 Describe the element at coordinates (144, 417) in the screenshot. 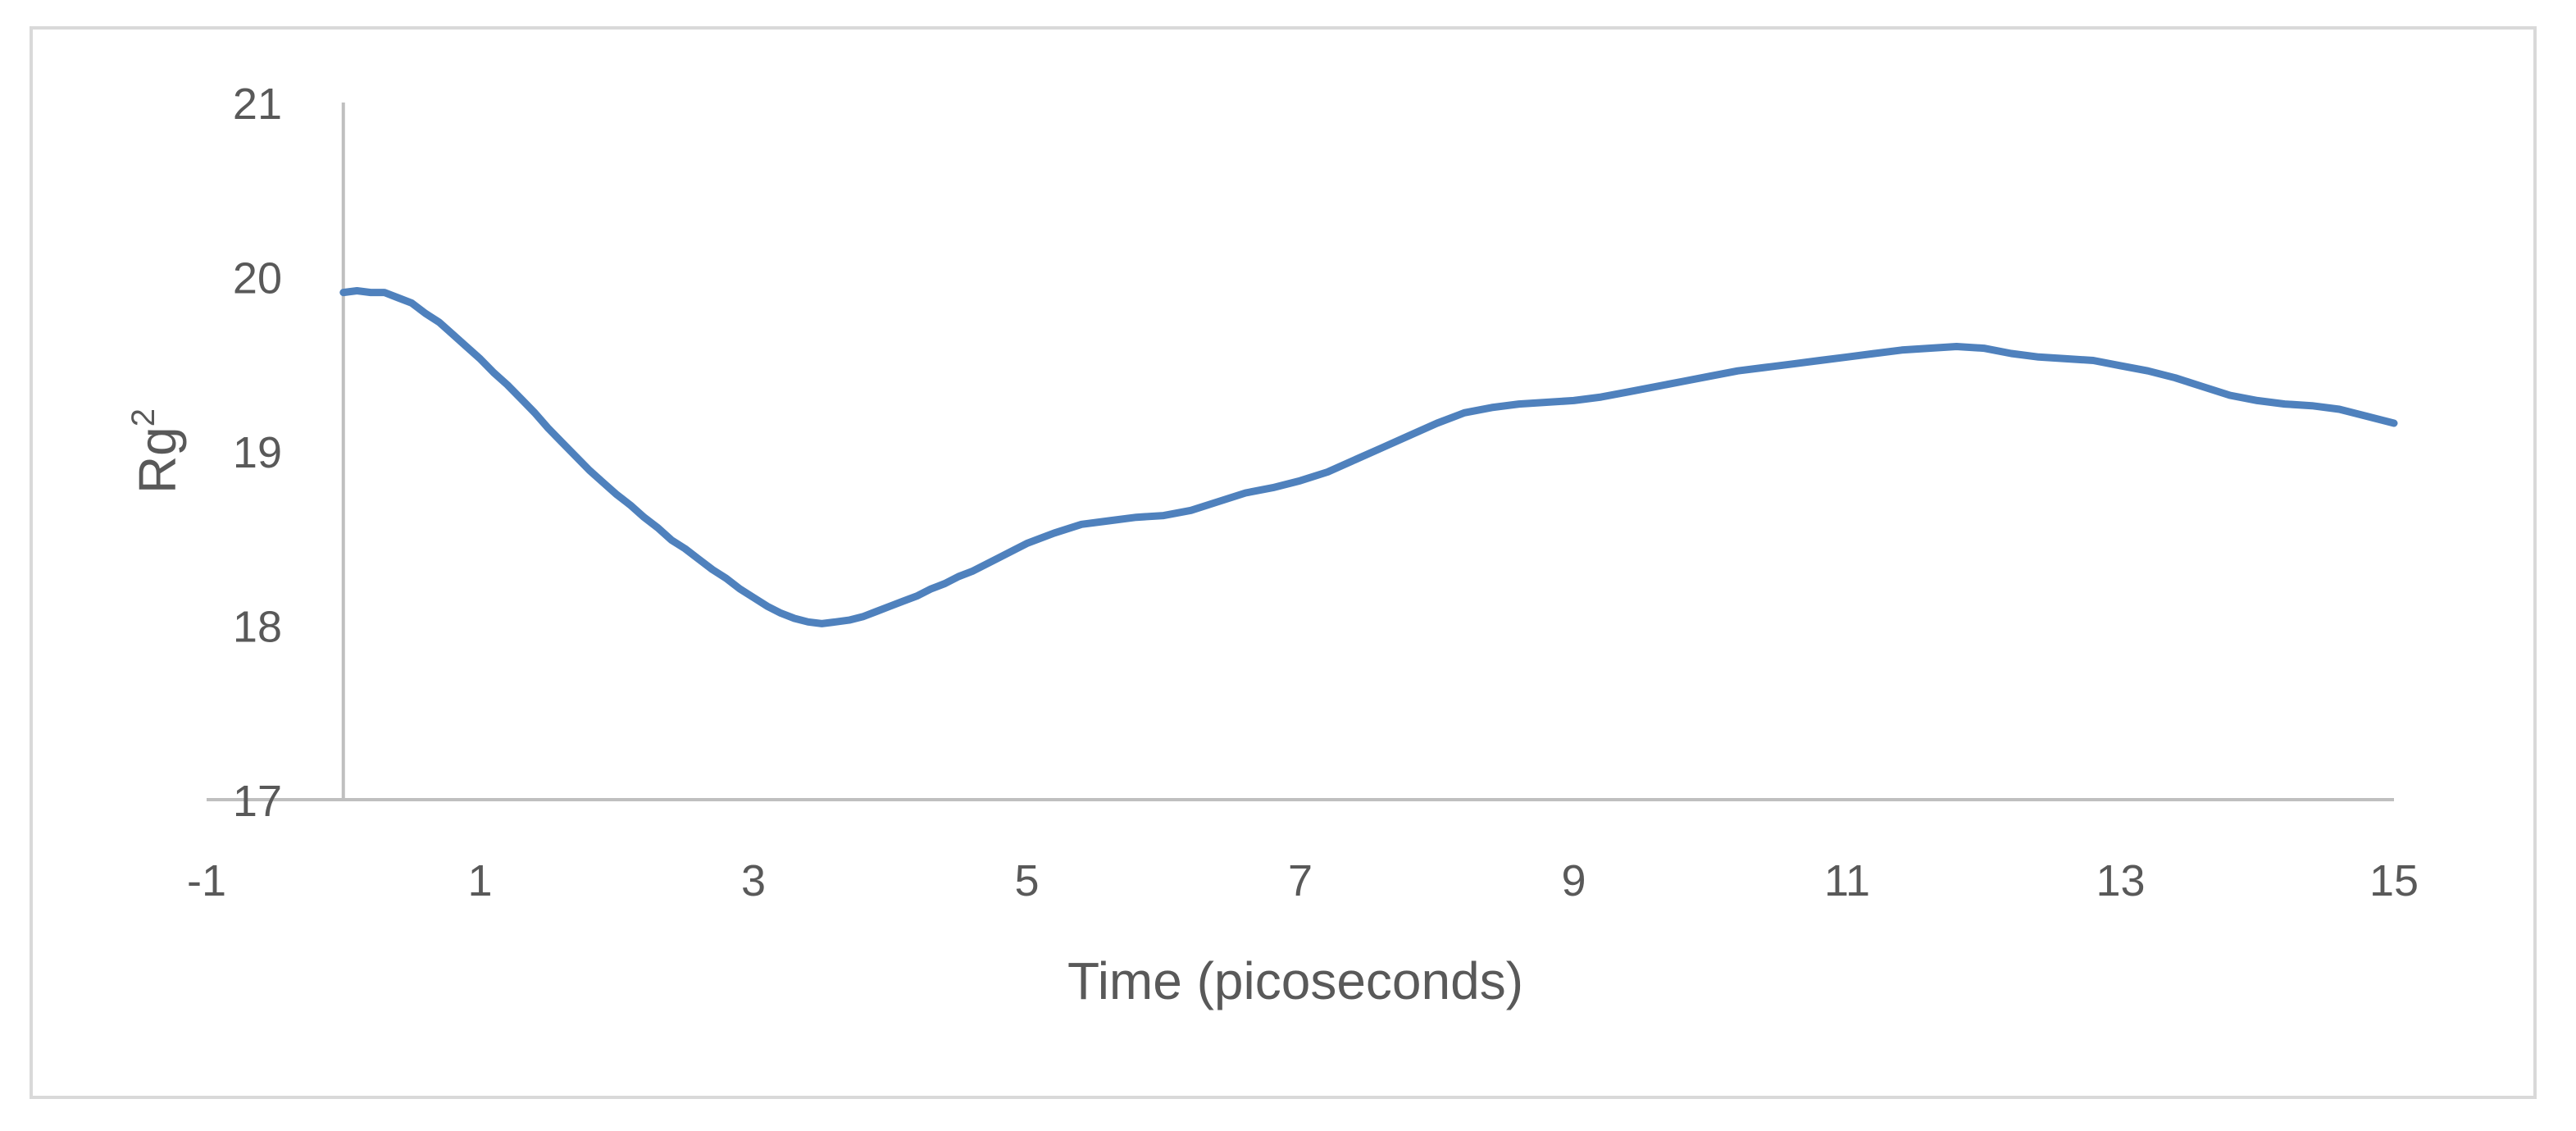

I see `y-axis-title-superscript: 2` at that location.